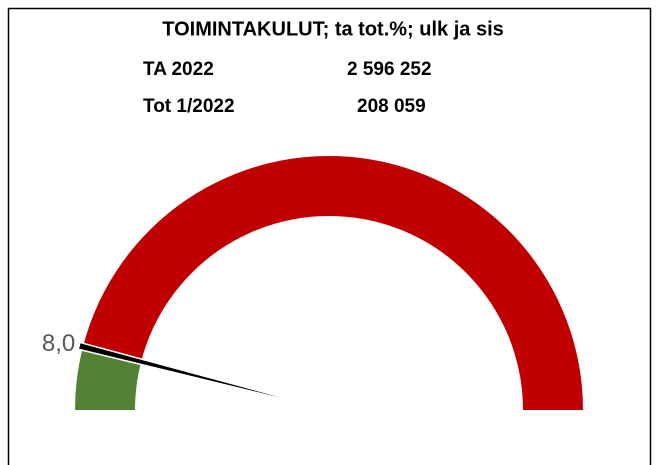 This screenshot has height=465, width=659. What do you see at coordinates (58, 343) in the screenshot?
I see `gauge-value-label: 8,0` at bounding box center [58, 343].